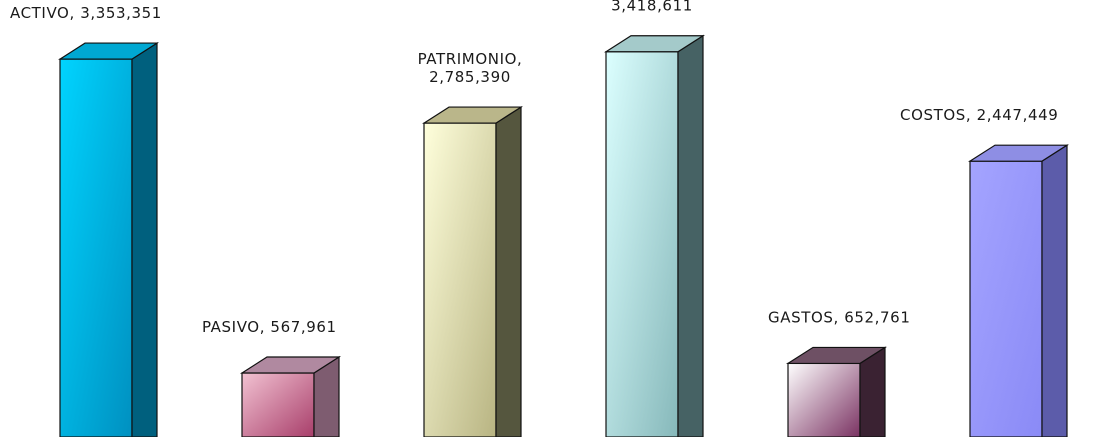  What do you see at coordinates (1018, 153) in the screenshot?
I see `bar-top-costos` at bounding box center [1018, 153].